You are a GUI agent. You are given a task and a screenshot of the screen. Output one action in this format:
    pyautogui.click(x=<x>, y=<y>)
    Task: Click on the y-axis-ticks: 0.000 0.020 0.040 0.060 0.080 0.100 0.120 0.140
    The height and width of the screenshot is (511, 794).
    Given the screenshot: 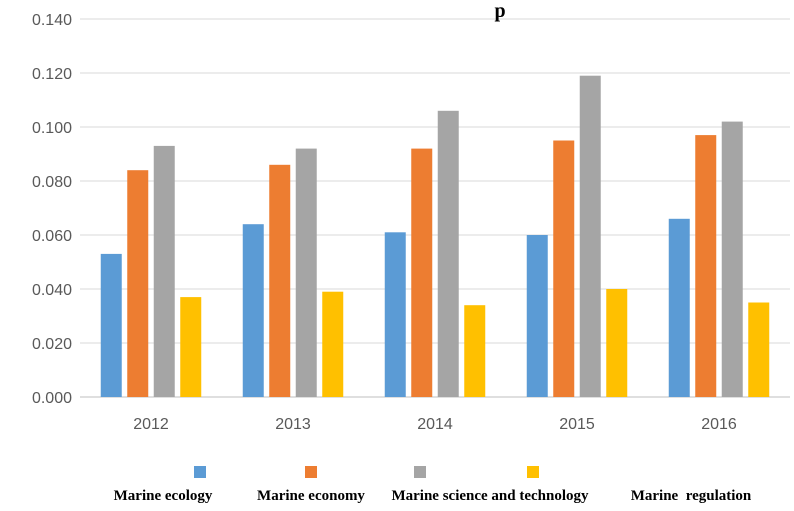 What is the action you would take?
    pyautogui.click(x=52, y=209)
    